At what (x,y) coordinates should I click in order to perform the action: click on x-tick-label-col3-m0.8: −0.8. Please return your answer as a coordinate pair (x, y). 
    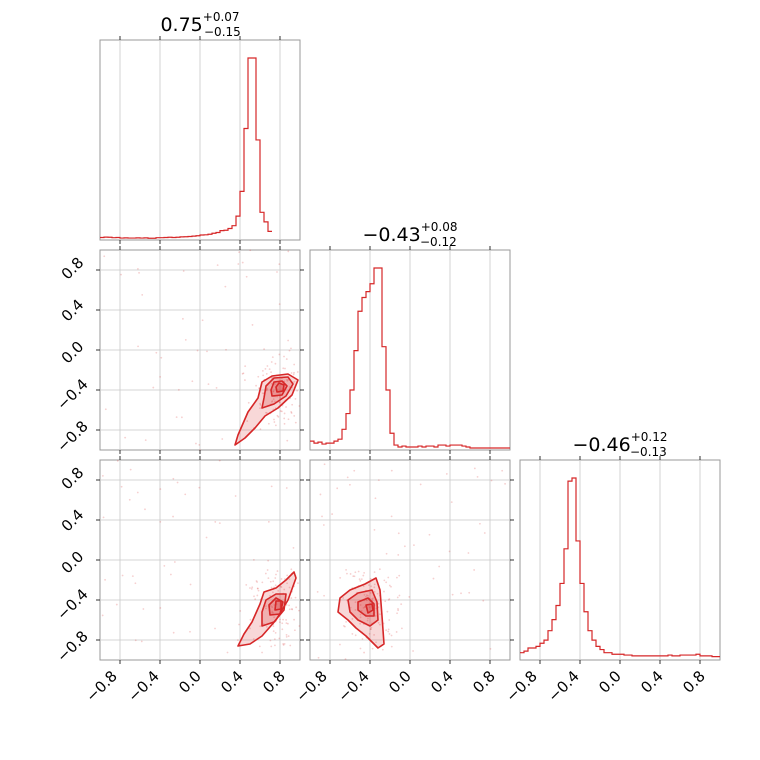
    Looking at the image, I should click on (521, 686).